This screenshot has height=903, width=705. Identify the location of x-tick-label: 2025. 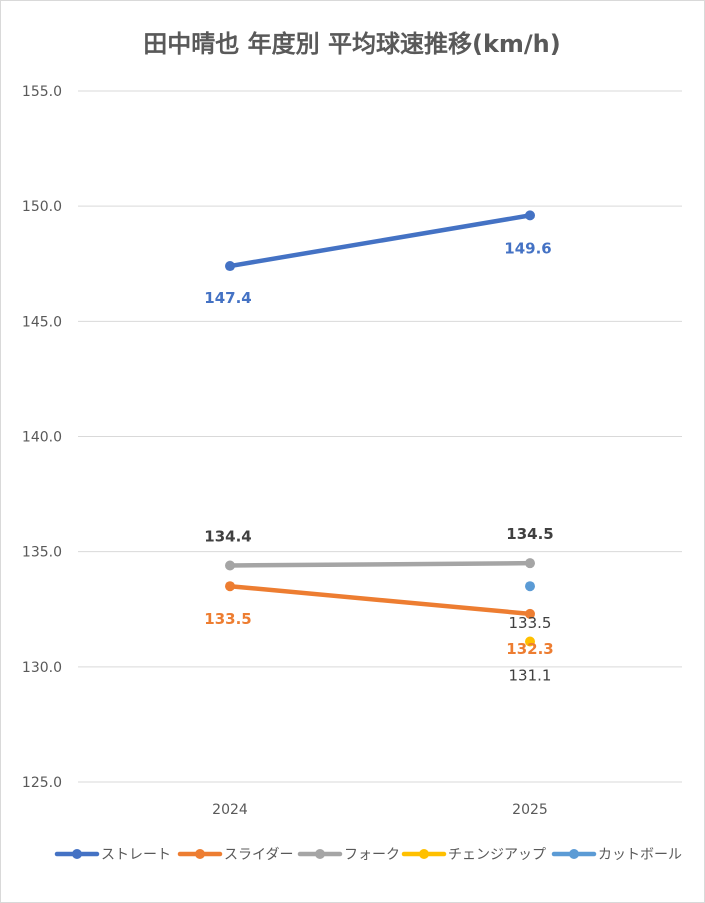
(530, 810).